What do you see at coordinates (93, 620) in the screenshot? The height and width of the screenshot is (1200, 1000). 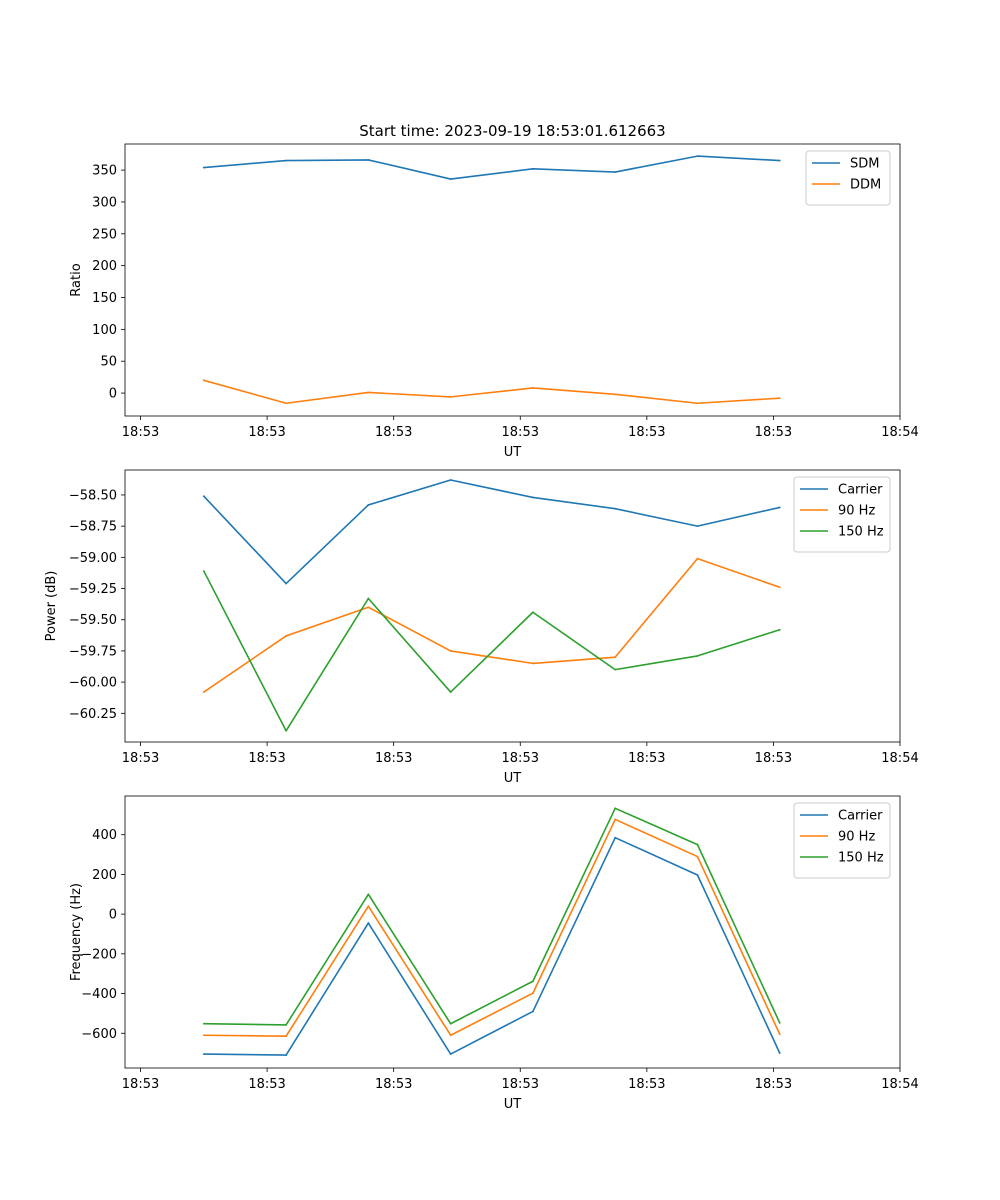 I see `y-tick-label: −59.50` at bounding box center [93, 620].